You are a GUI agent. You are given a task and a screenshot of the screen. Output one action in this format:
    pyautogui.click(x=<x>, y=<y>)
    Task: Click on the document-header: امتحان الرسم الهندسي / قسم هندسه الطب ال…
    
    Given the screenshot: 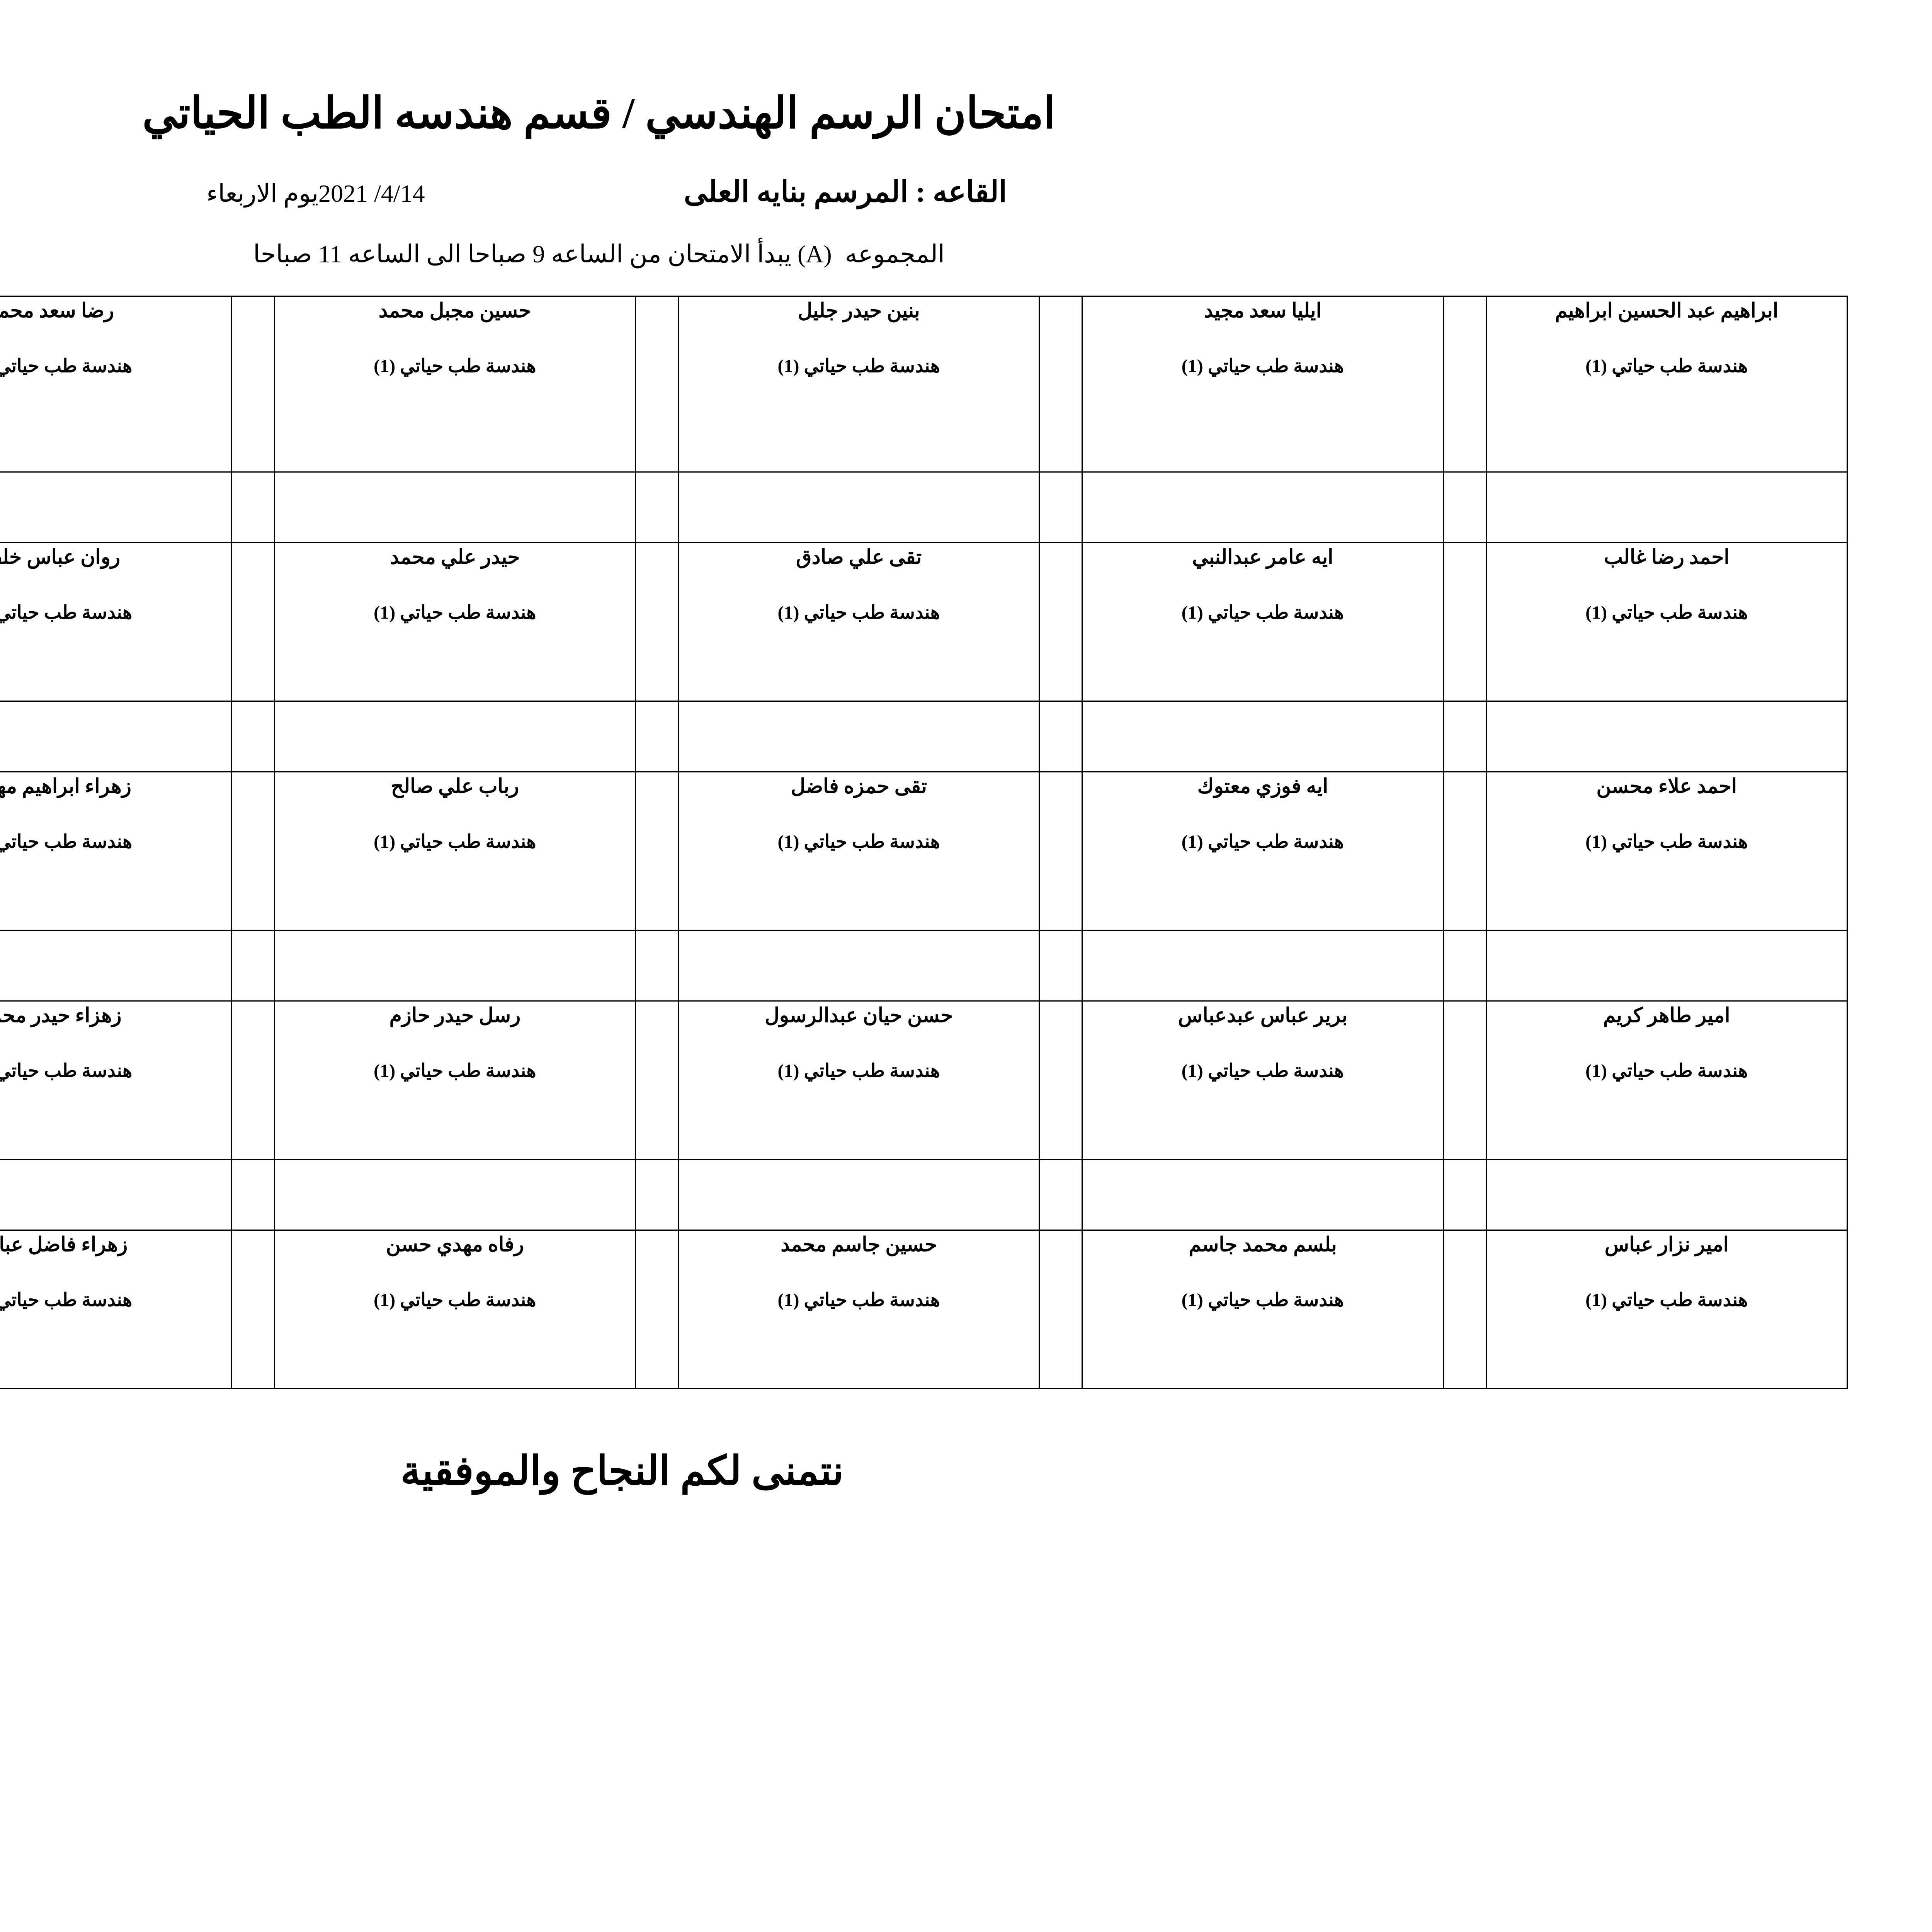 What is the action you would take?
    pyautogui.click(x=966, y=135)
    